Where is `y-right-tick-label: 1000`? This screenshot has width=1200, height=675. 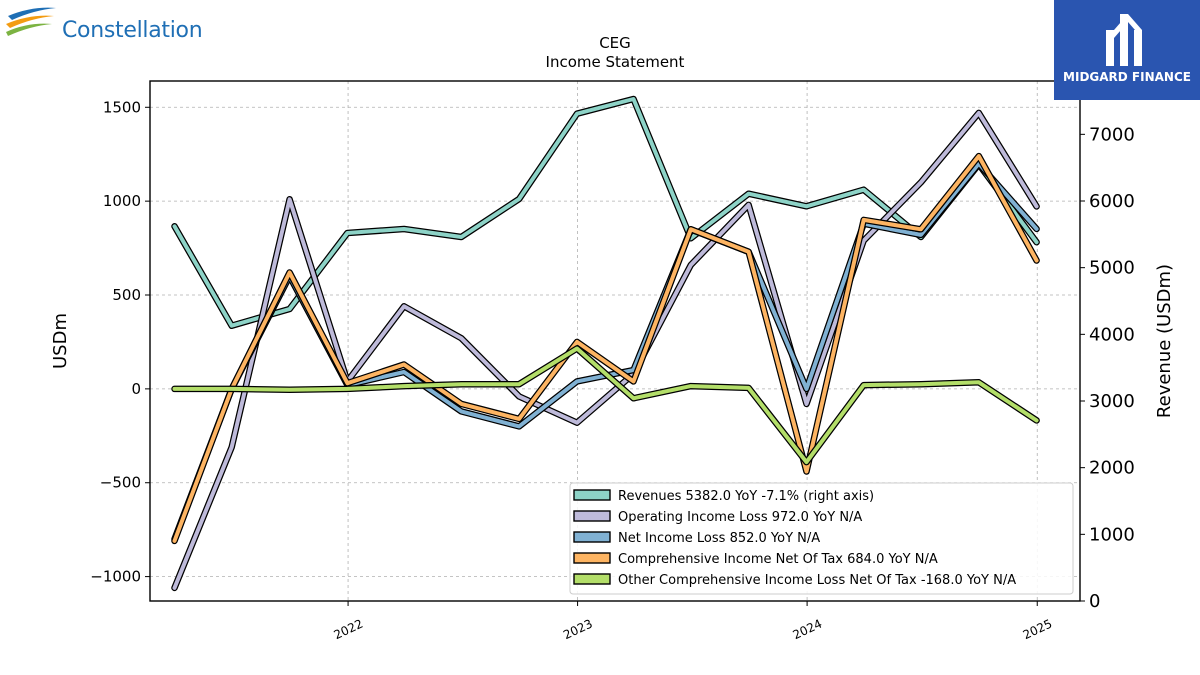 y-right-tick-label: 1000 is located at coordinates (1112, 534).